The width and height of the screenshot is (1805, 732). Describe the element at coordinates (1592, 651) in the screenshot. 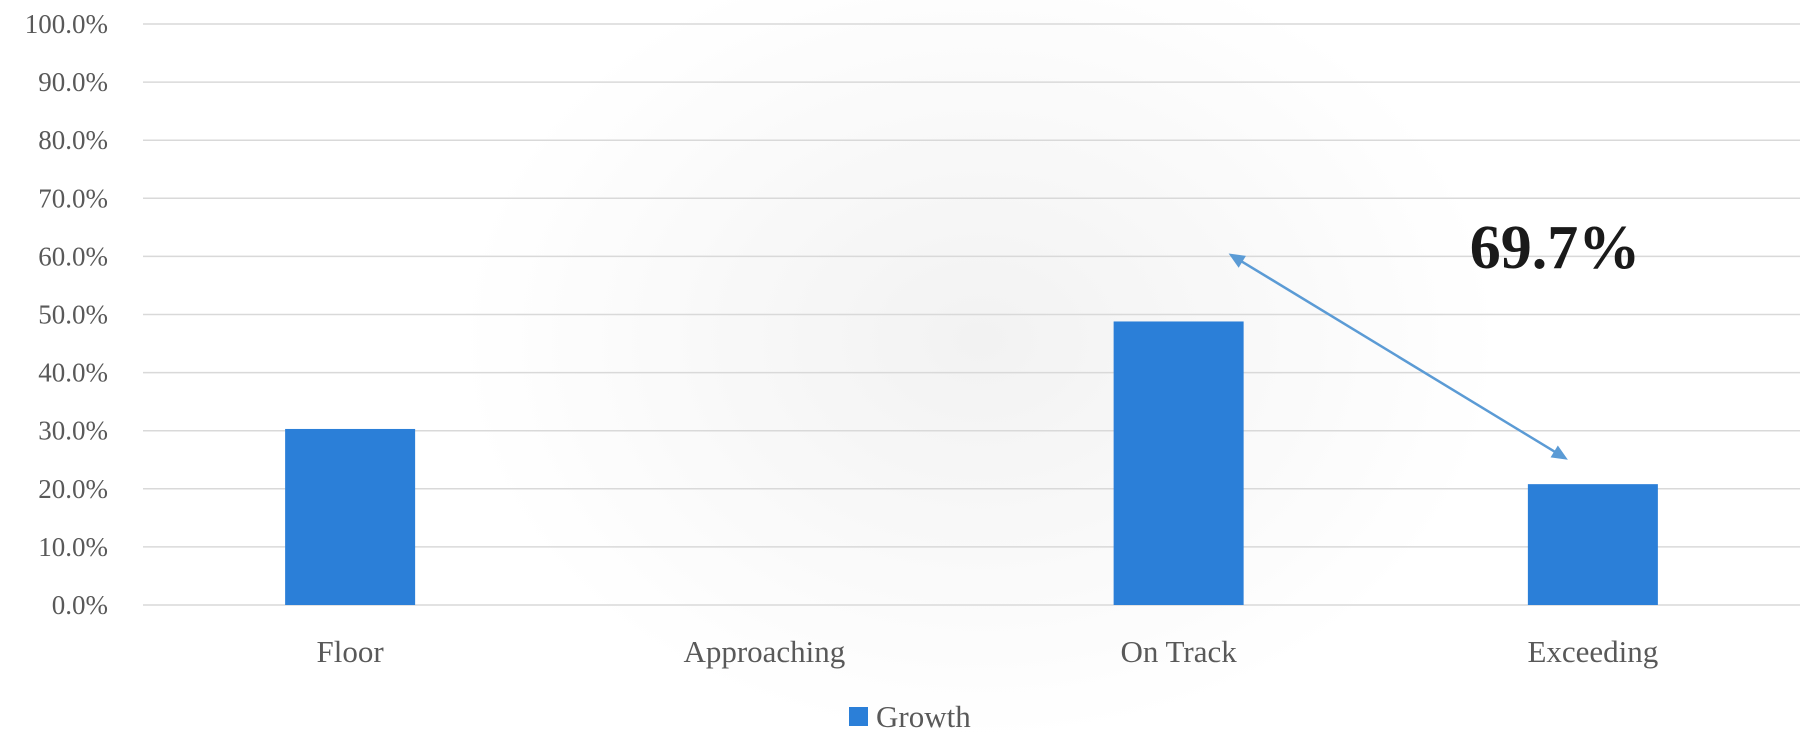

I see `x-category-label: Exceeding` at that location.